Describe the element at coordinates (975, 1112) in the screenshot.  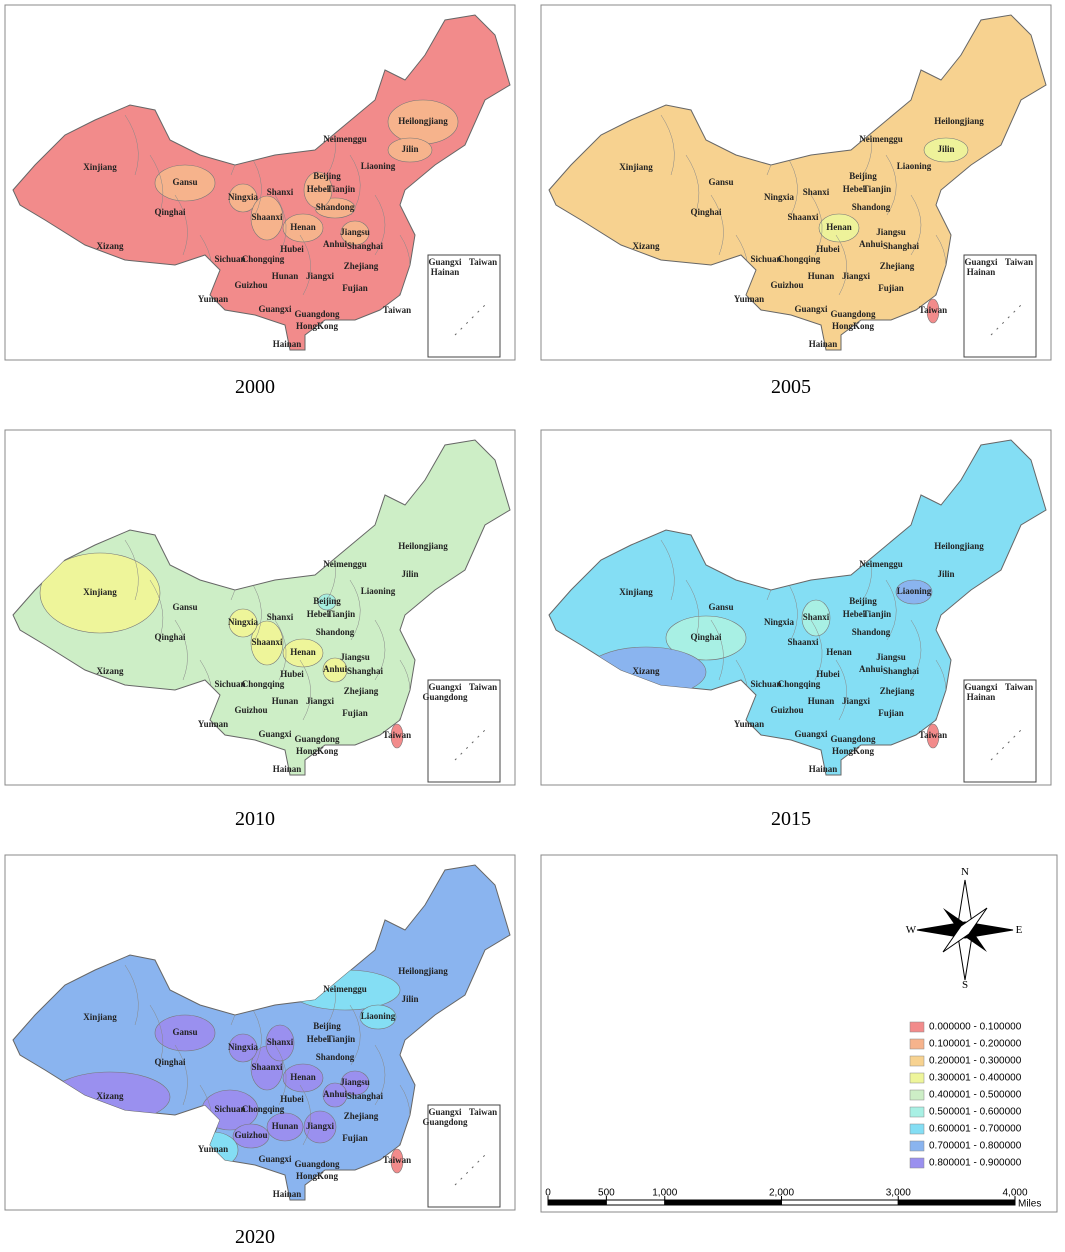
I see `legend-label: 0.500001 - 0.600000` at that location.